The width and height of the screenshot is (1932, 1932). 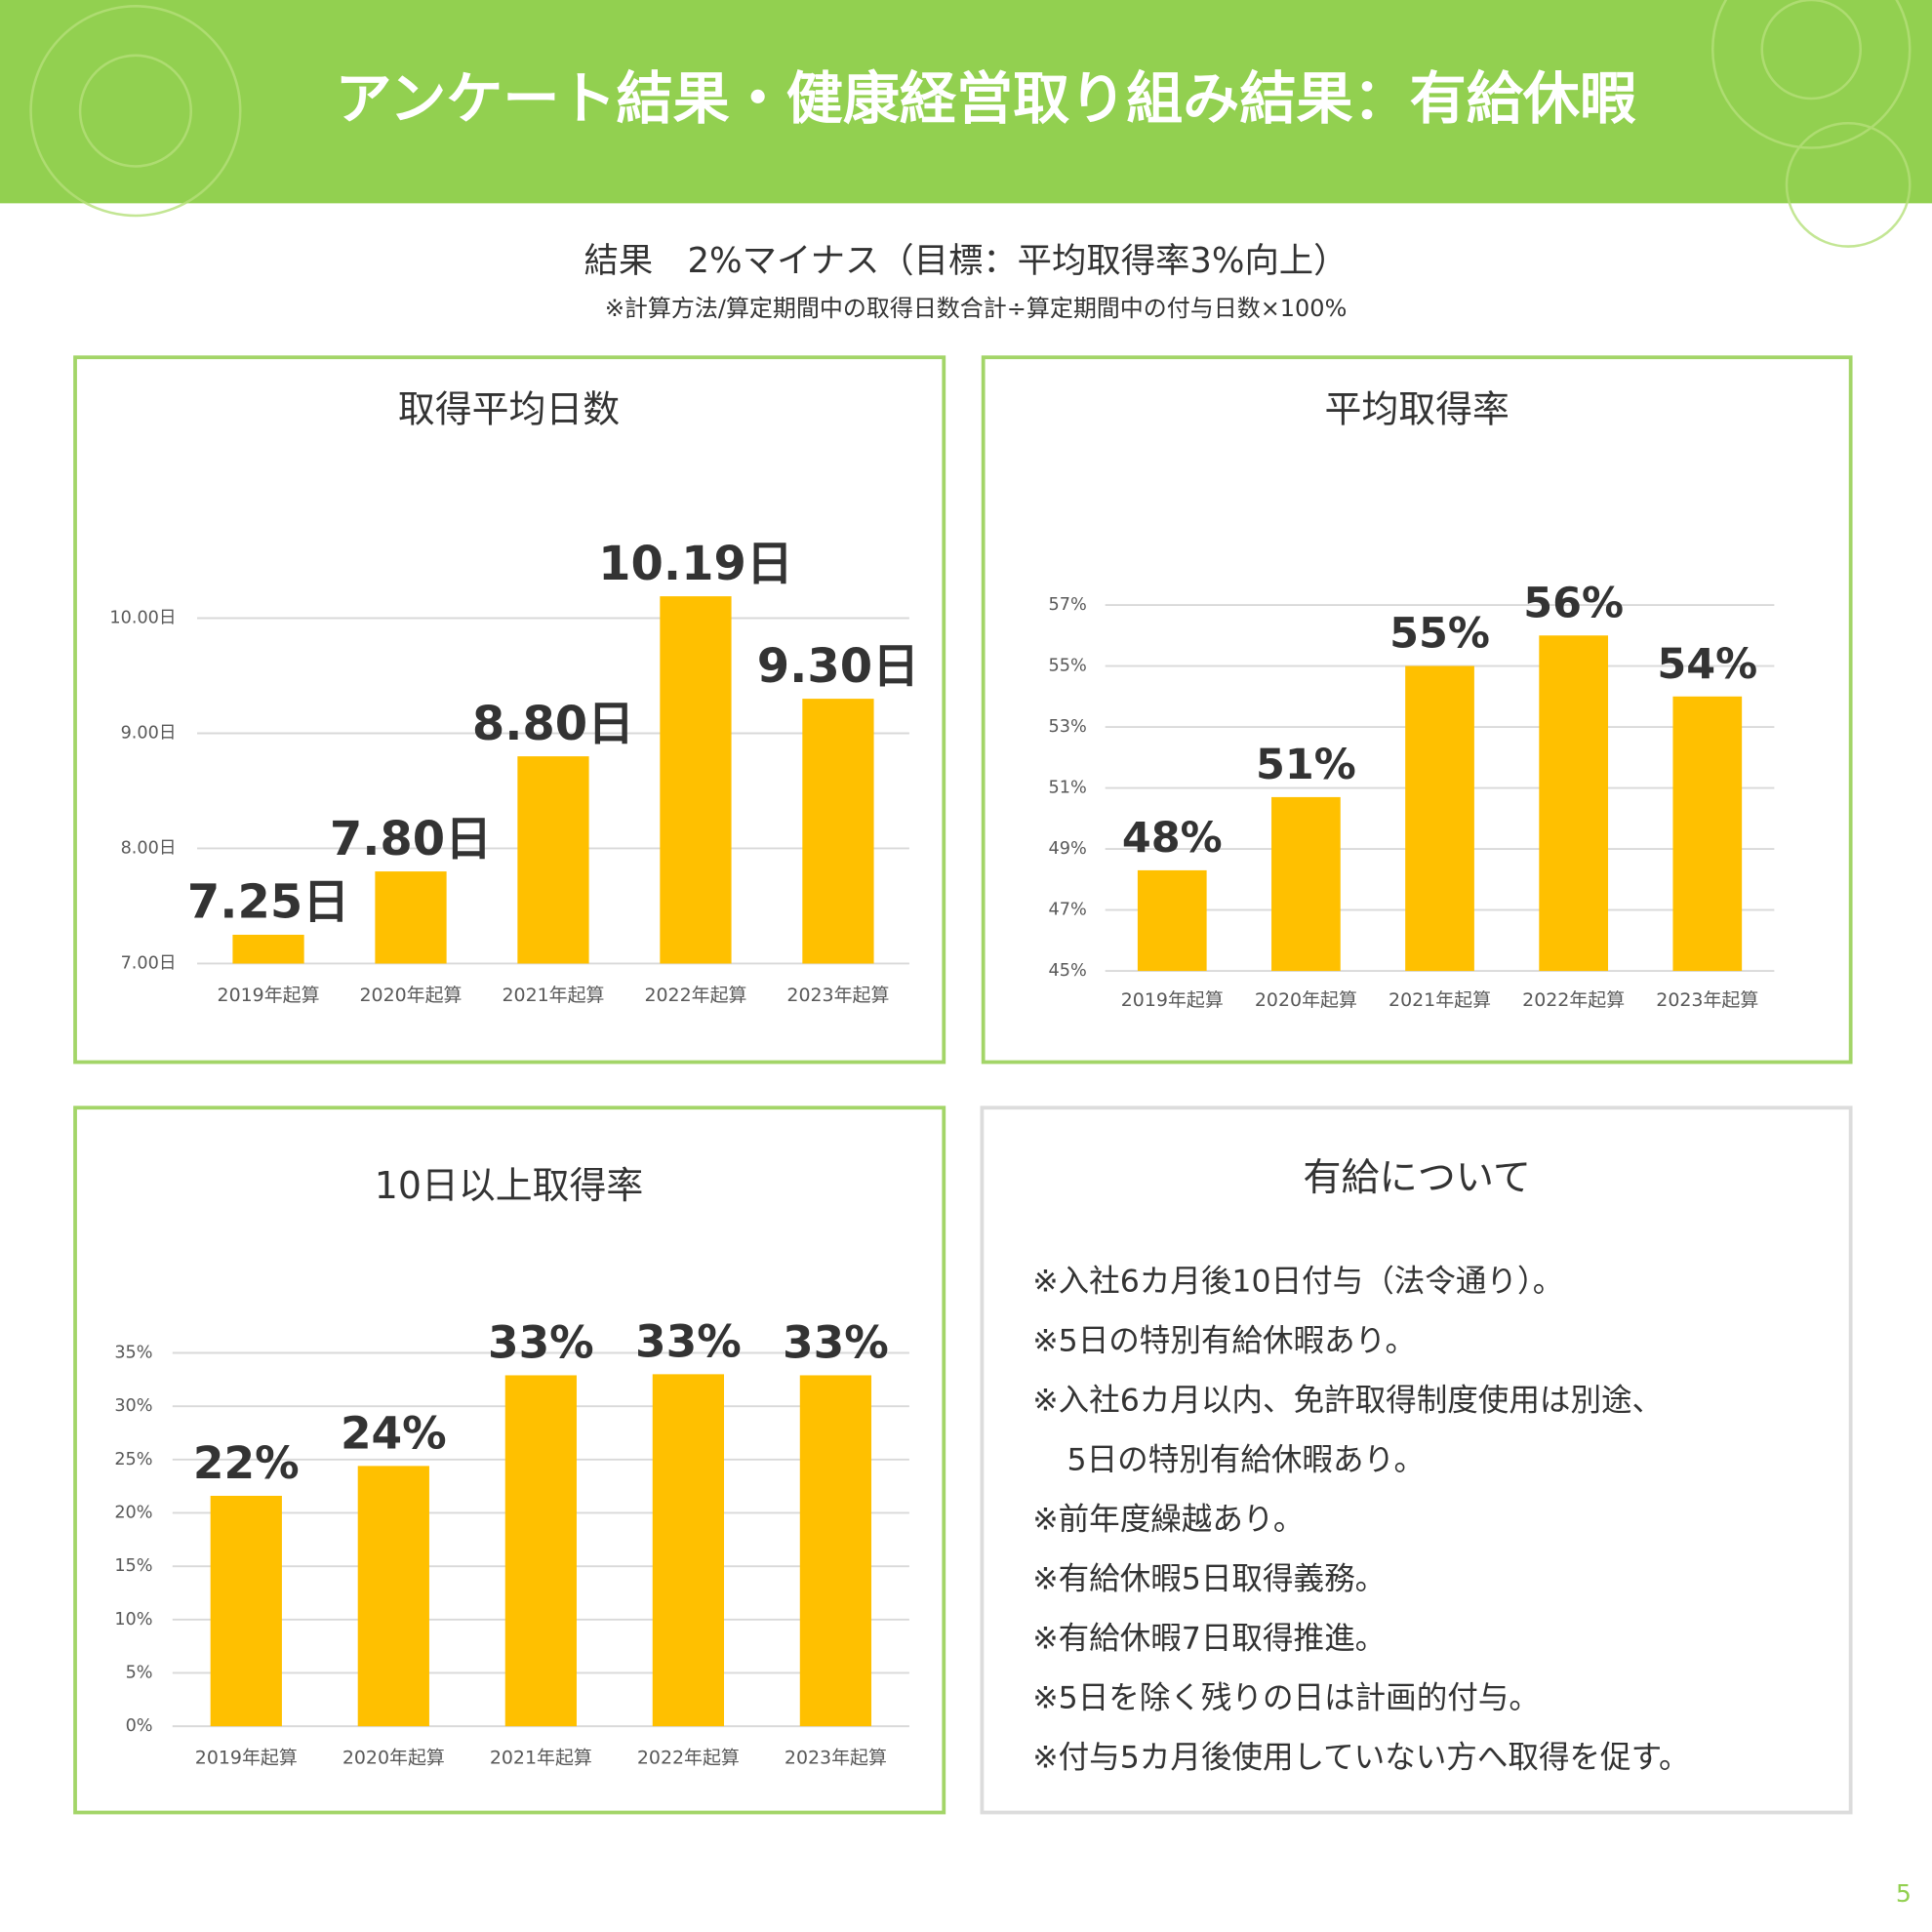 I want to click on y-tick-label: 0%, so click(x=139, y=1726).